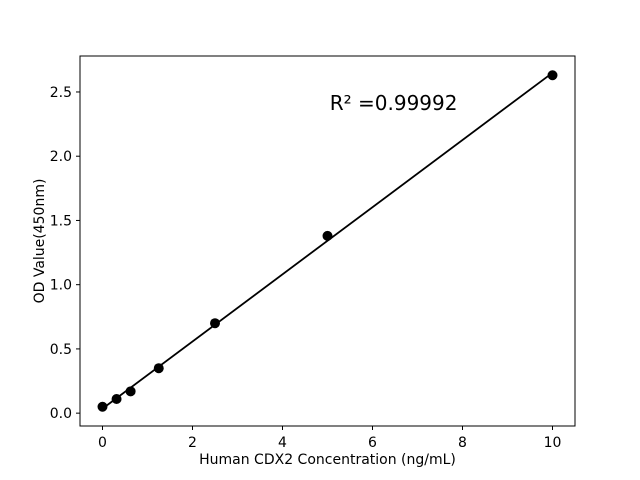 This screenshot has height=480, width=640. I want to click on x-axis-label: Human CDX2 Concentration (ng/mL), so click(327, 460).